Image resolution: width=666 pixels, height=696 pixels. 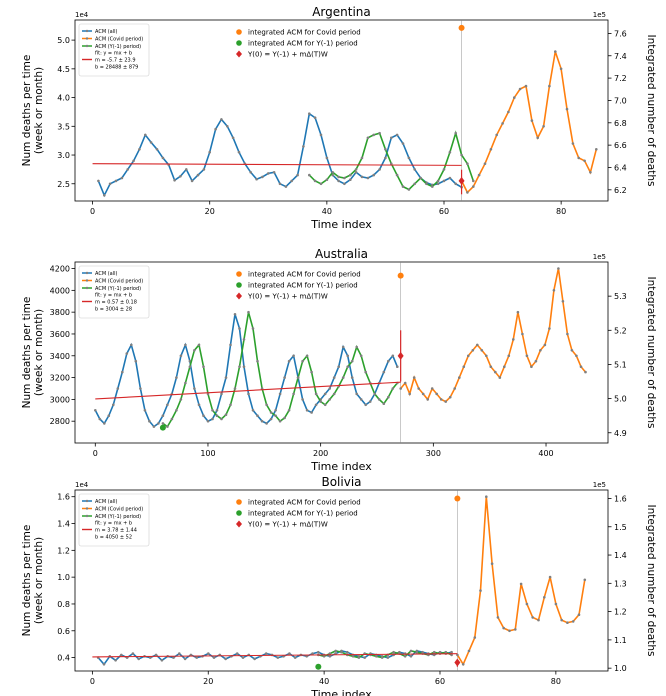 I want to click on x-tick-label: 0, so click(x=92, y=211).